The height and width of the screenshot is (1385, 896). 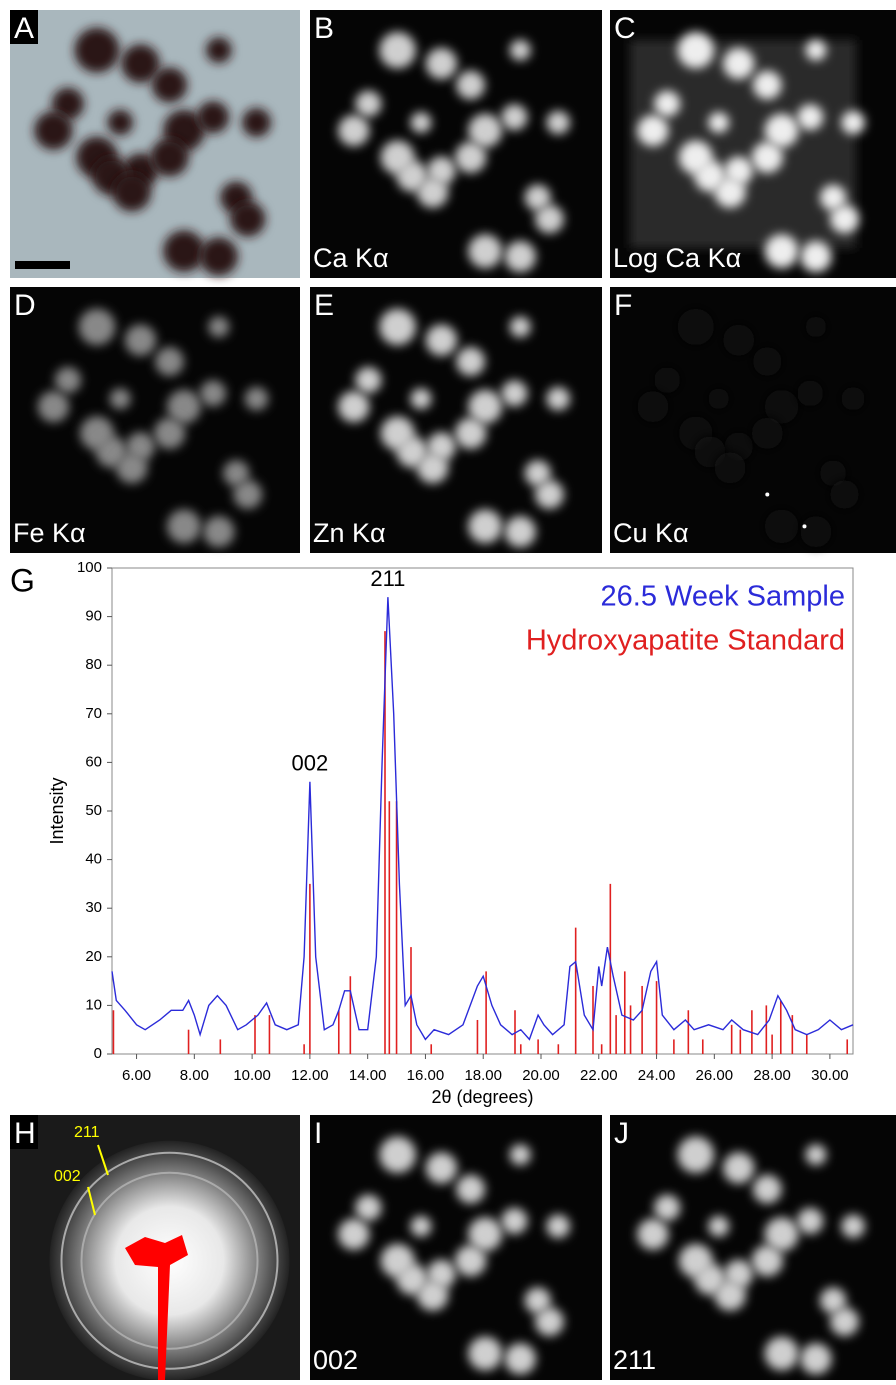 I want to click on x-tick-label: 24.00, so click(x=657, y=1075).